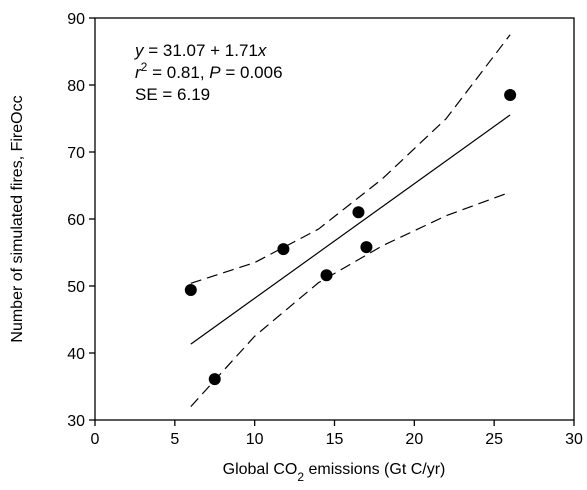 The height and width of the screenshot is (490, 587). What do you see at coordinates (95, 439) in the screenshot?
I see `x-tick-label: 0` at bounding box center [95, 439].